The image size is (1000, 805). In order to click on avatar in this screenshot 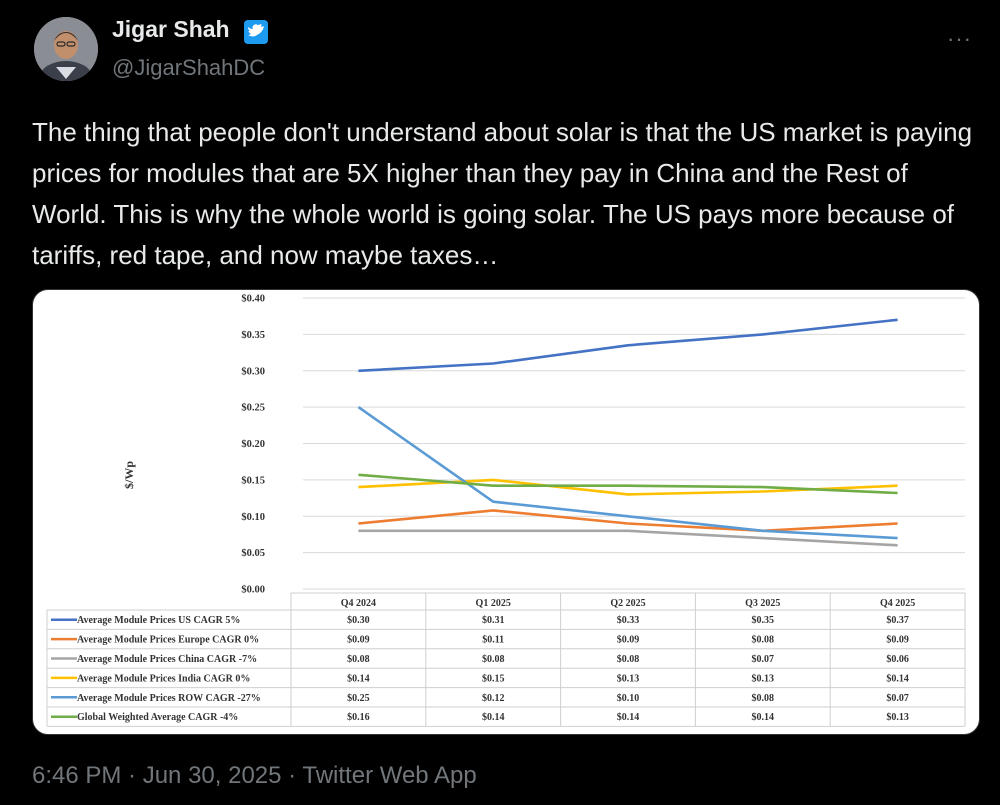, I will do `click(66, 49)`.